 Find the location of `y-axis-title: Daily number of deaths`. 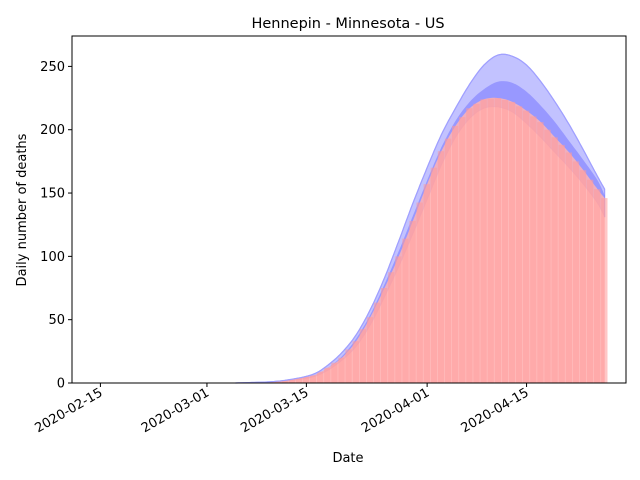

y-axis-title: Daily number of deaths is located at coordinates (22, 209).